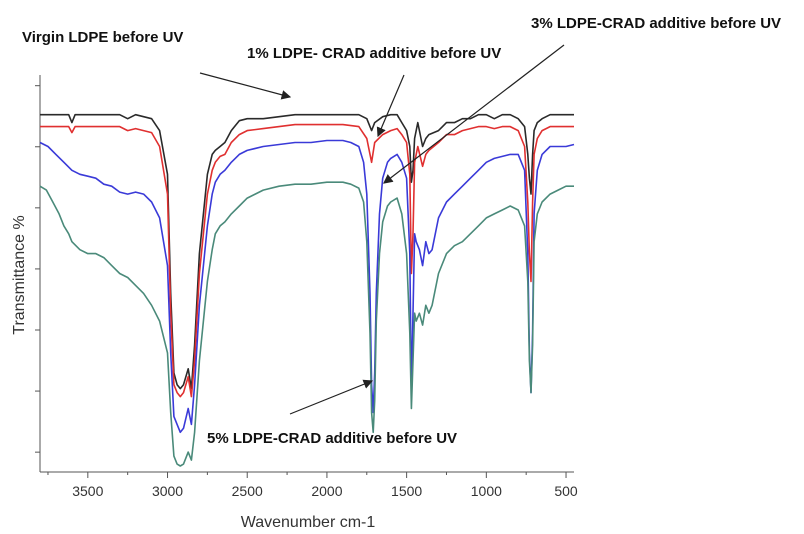  Describe the element at coordinates (374, 53) in the screenshot. I see `annotation-1pct-ldpe-crad: 1% LDPE- CRAD additive before UV` at that location.